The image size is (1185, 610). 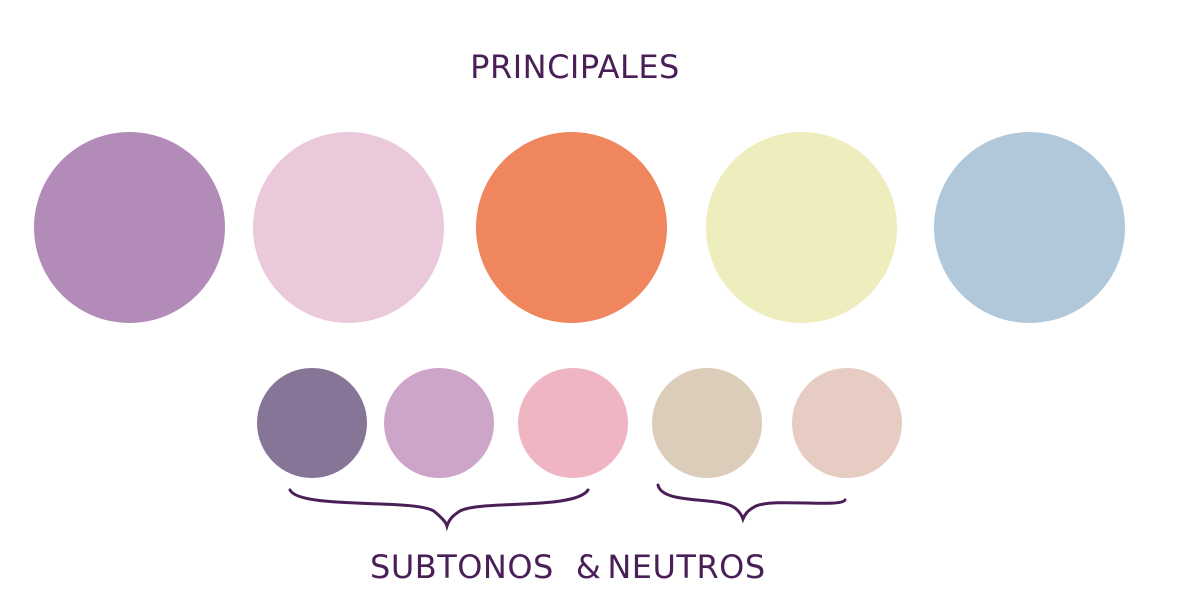 I want to click on principales-heading: PRINCIPALES, so click(x=575, y=67).